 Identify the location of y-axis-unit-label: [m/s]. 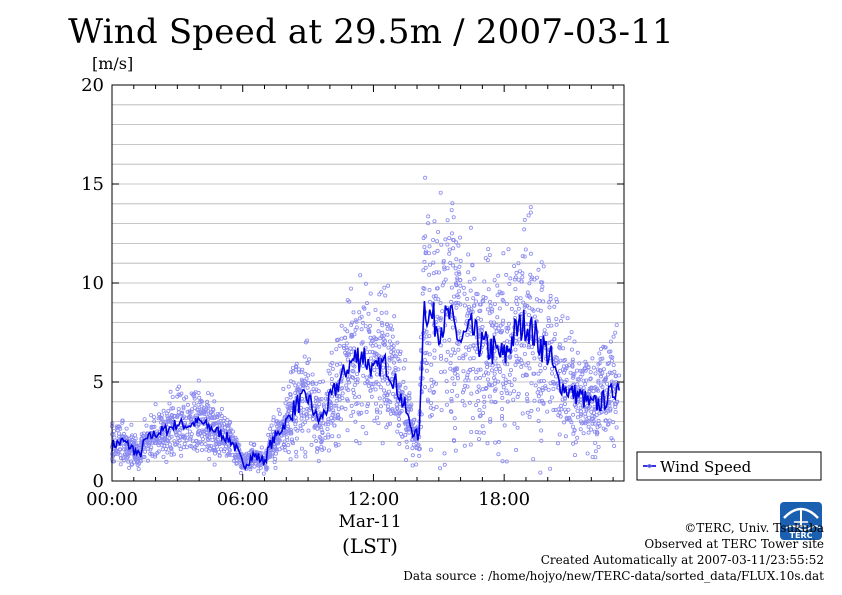
(113, 63).